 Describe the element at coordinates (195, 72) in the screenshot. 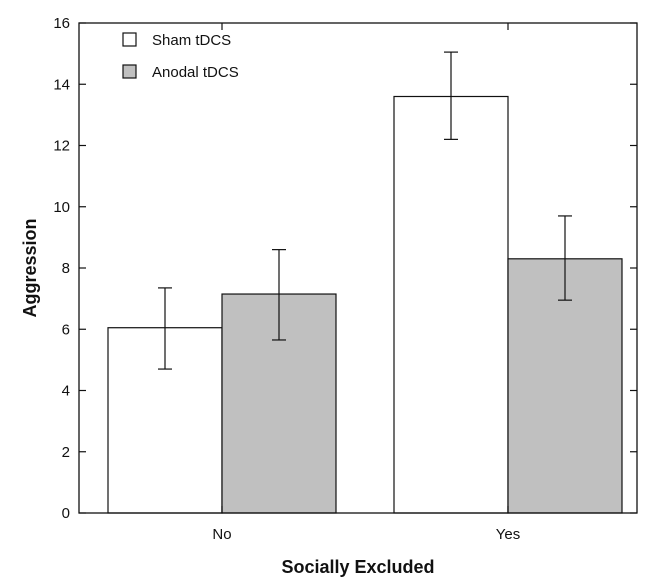

I see `legend-label: Anodal tDCS` at that location.